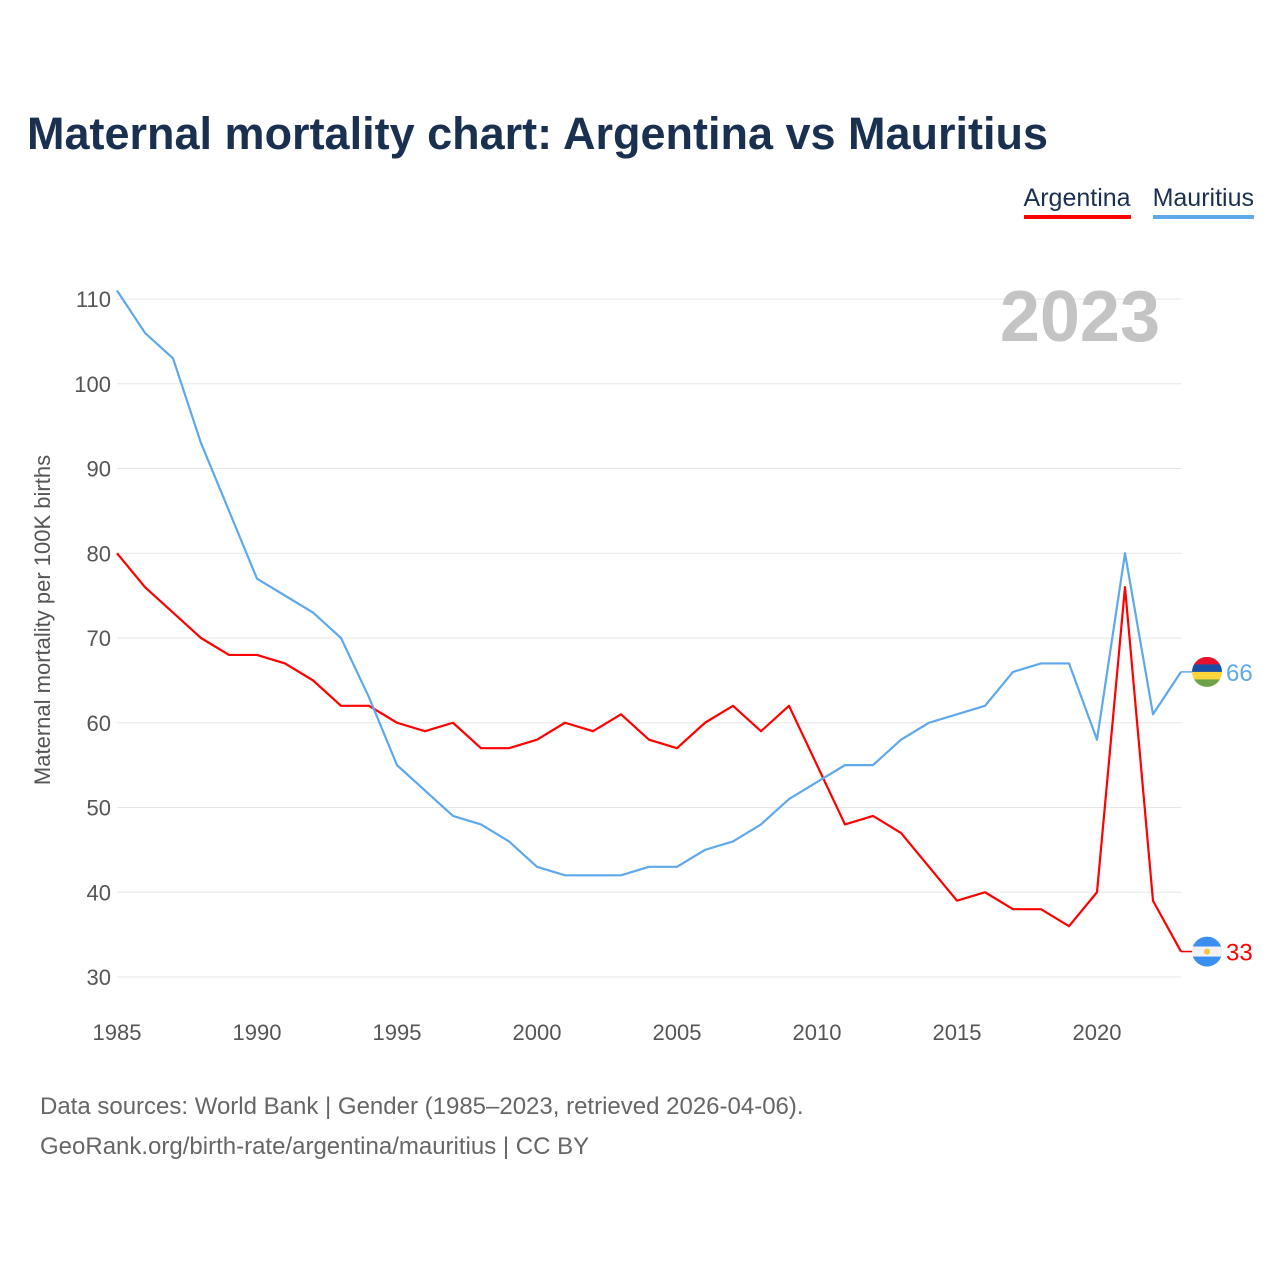 The width and height of the screenshot is (1280, 1280). Describe the element at coordinates (99, 723) in the screenshot. I see `y-tick-label: 60` at that location.